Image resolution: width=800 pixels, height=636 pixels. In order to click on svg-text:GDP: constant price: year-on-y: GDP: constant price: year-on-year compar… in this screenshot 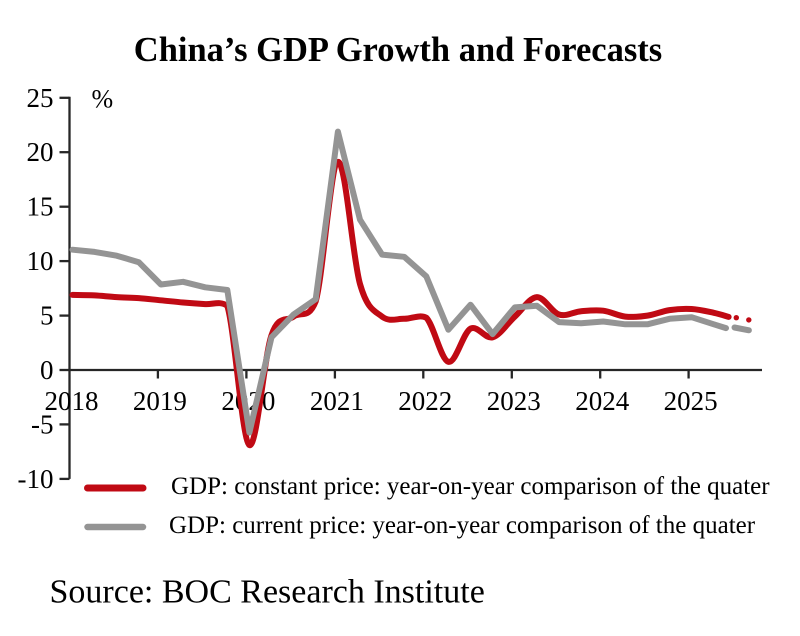, I will do `click(470, 486)`.